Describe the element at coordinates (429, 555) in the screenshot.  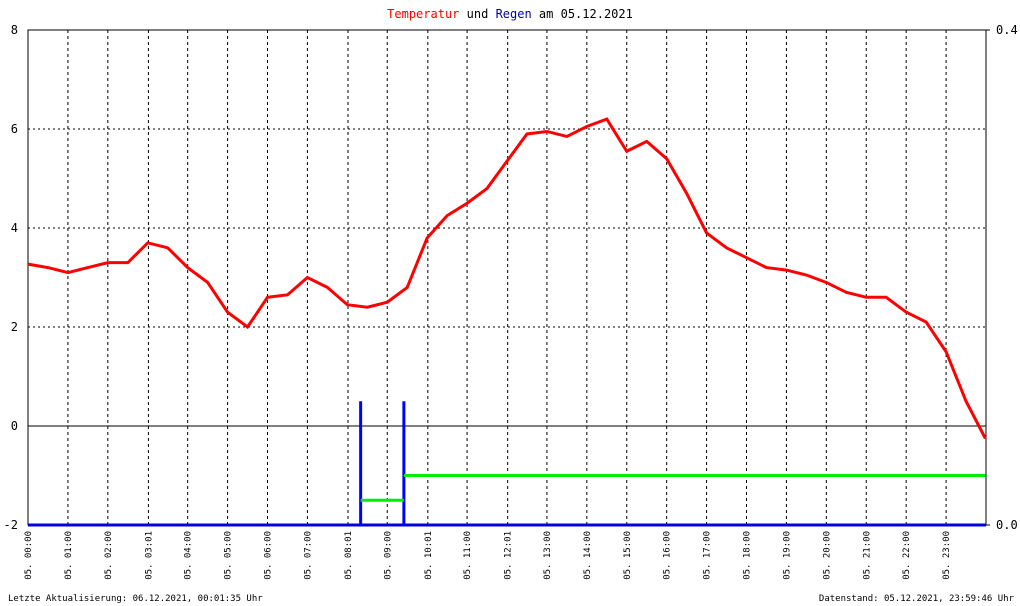
I see `x-tick-label: 05. 10:01` at that location.